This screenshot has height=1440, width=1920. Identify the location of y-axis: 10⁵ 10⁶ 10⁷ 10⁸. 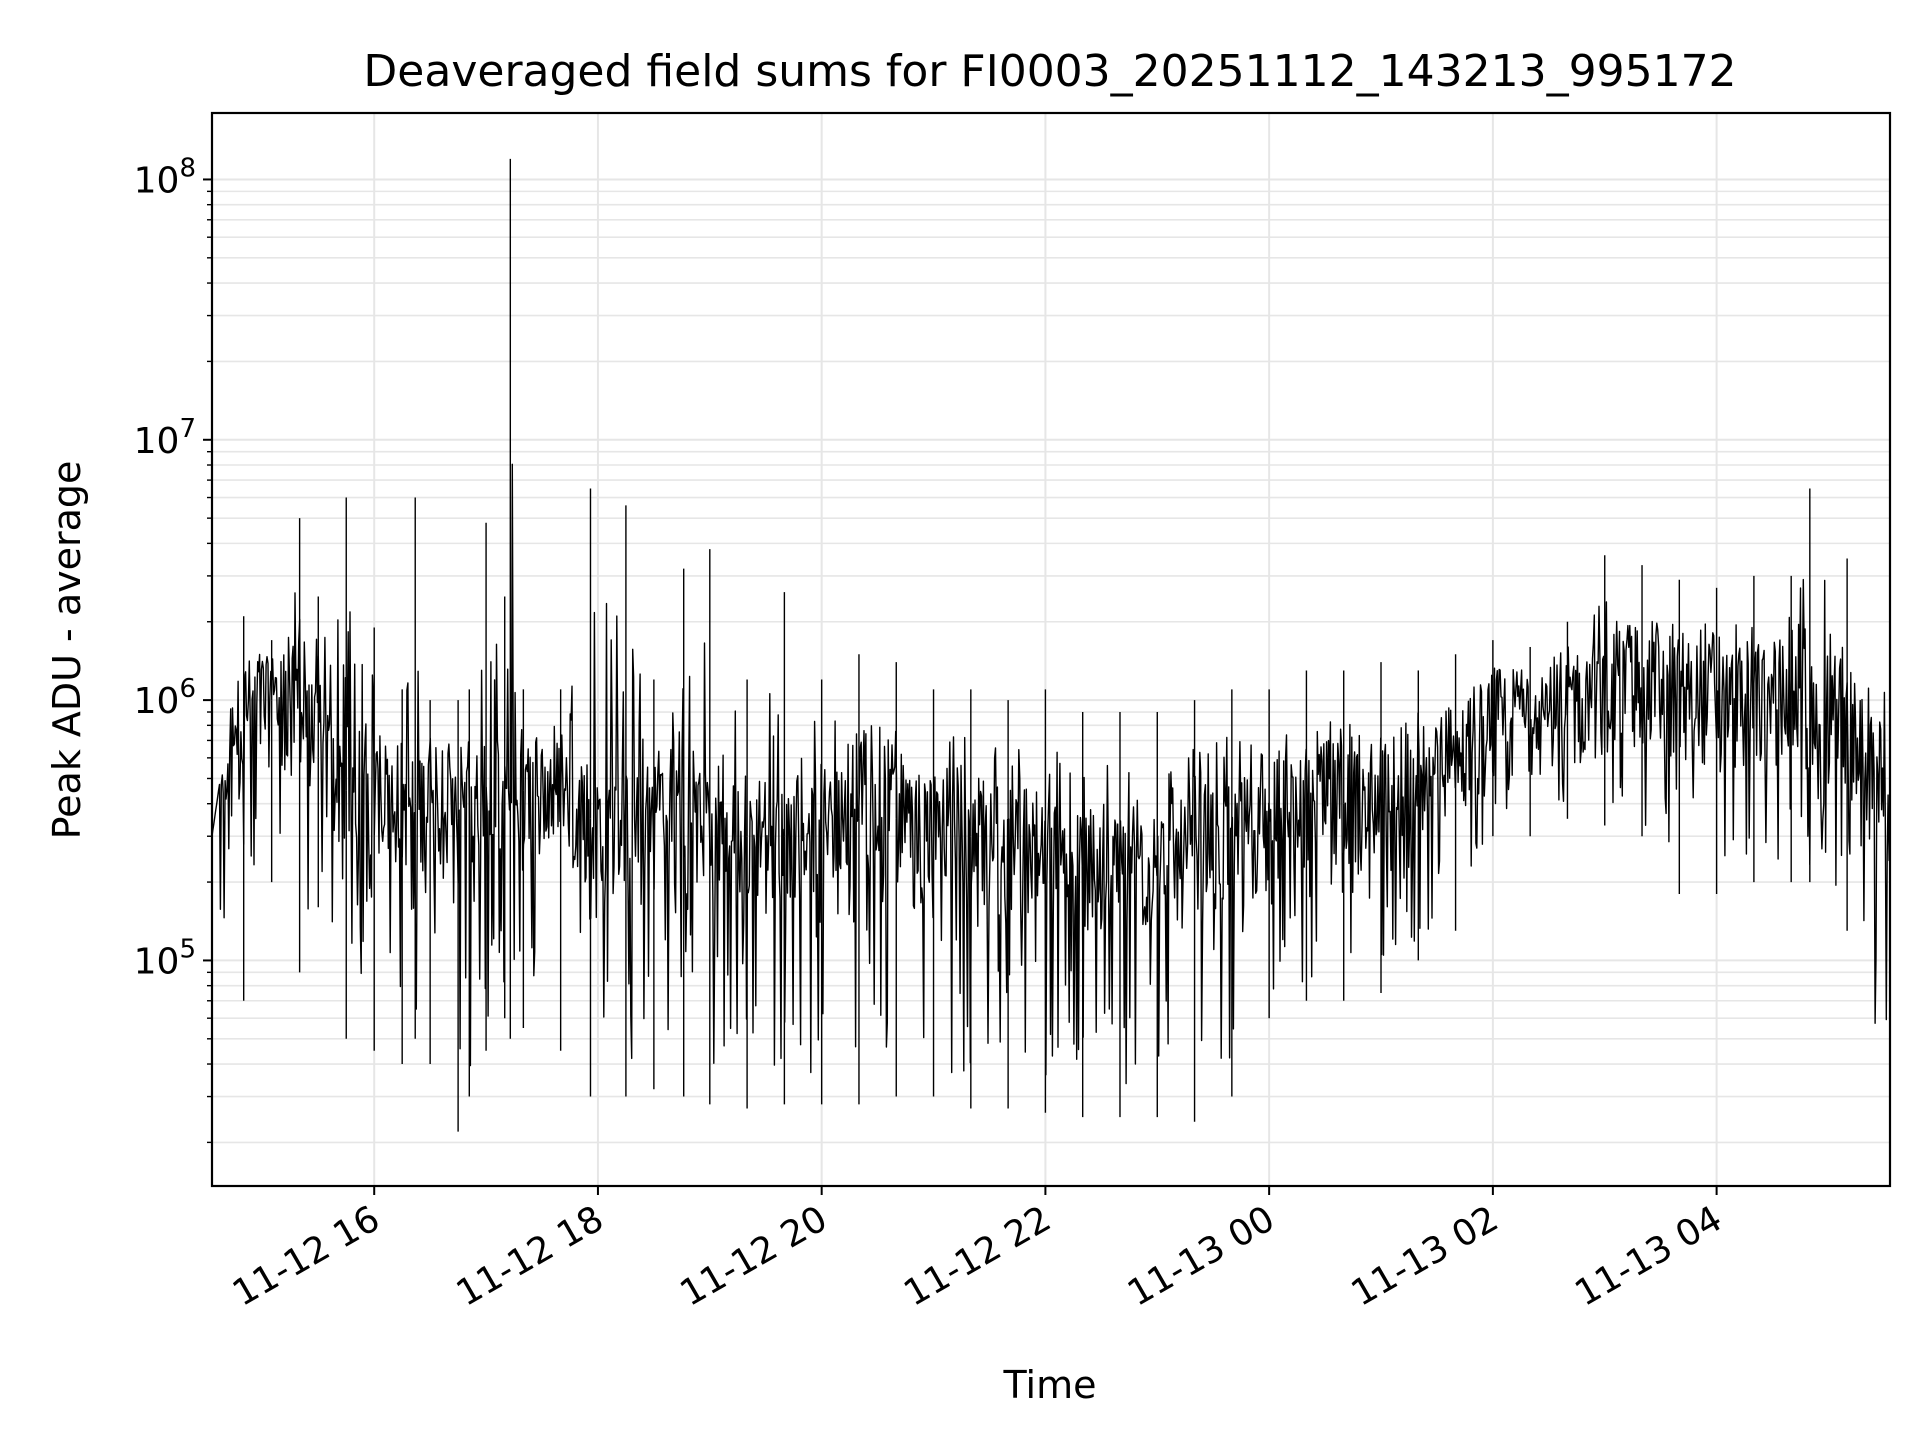
(173, 648).